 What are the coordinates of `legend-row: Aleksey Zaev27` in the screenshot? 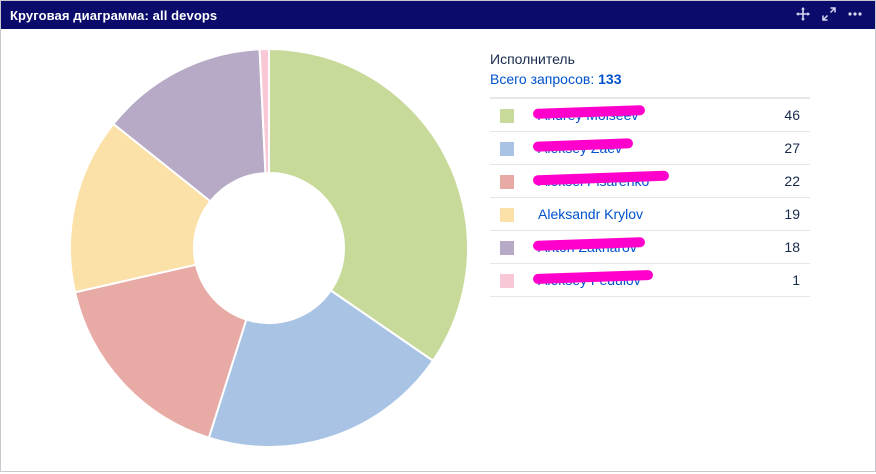 It's located at (650, 148).